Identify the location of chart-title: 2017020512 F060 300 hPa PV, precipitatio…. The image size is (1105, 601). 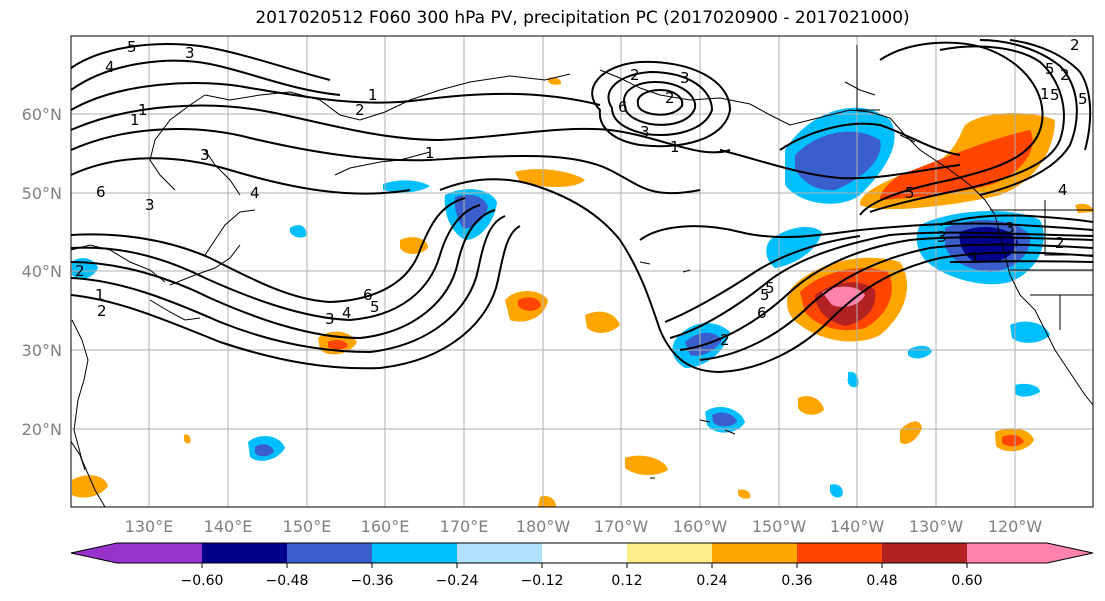
(582, 18).